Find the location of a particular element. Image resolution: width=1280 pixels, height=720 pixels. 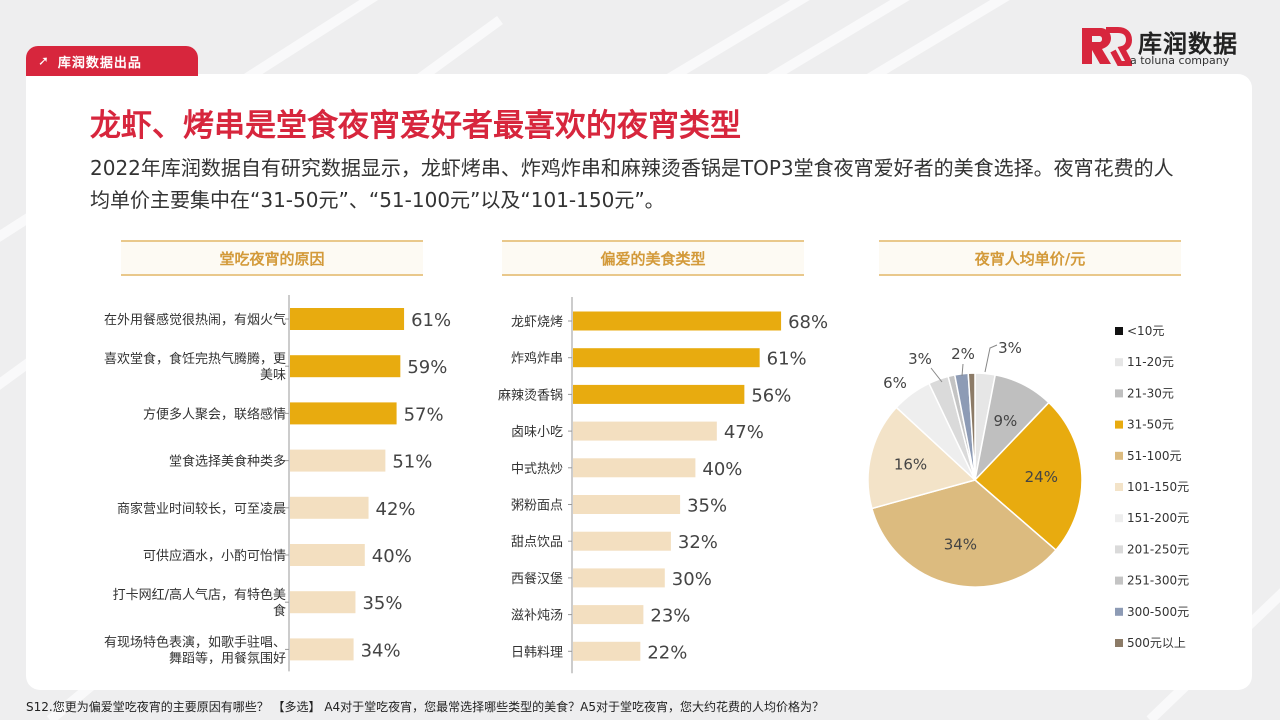

pie-legend-label: 500元以上 is located at coordinates (1156, 643).